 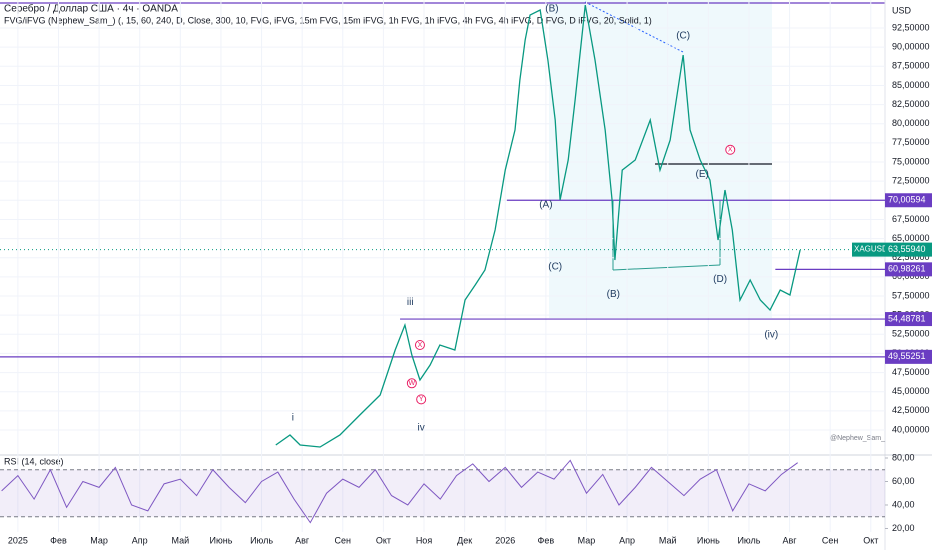 What do you see at coordinates (902, 10) in the screenshot?
I see `currency: USD` at bounding box center [902, 10].